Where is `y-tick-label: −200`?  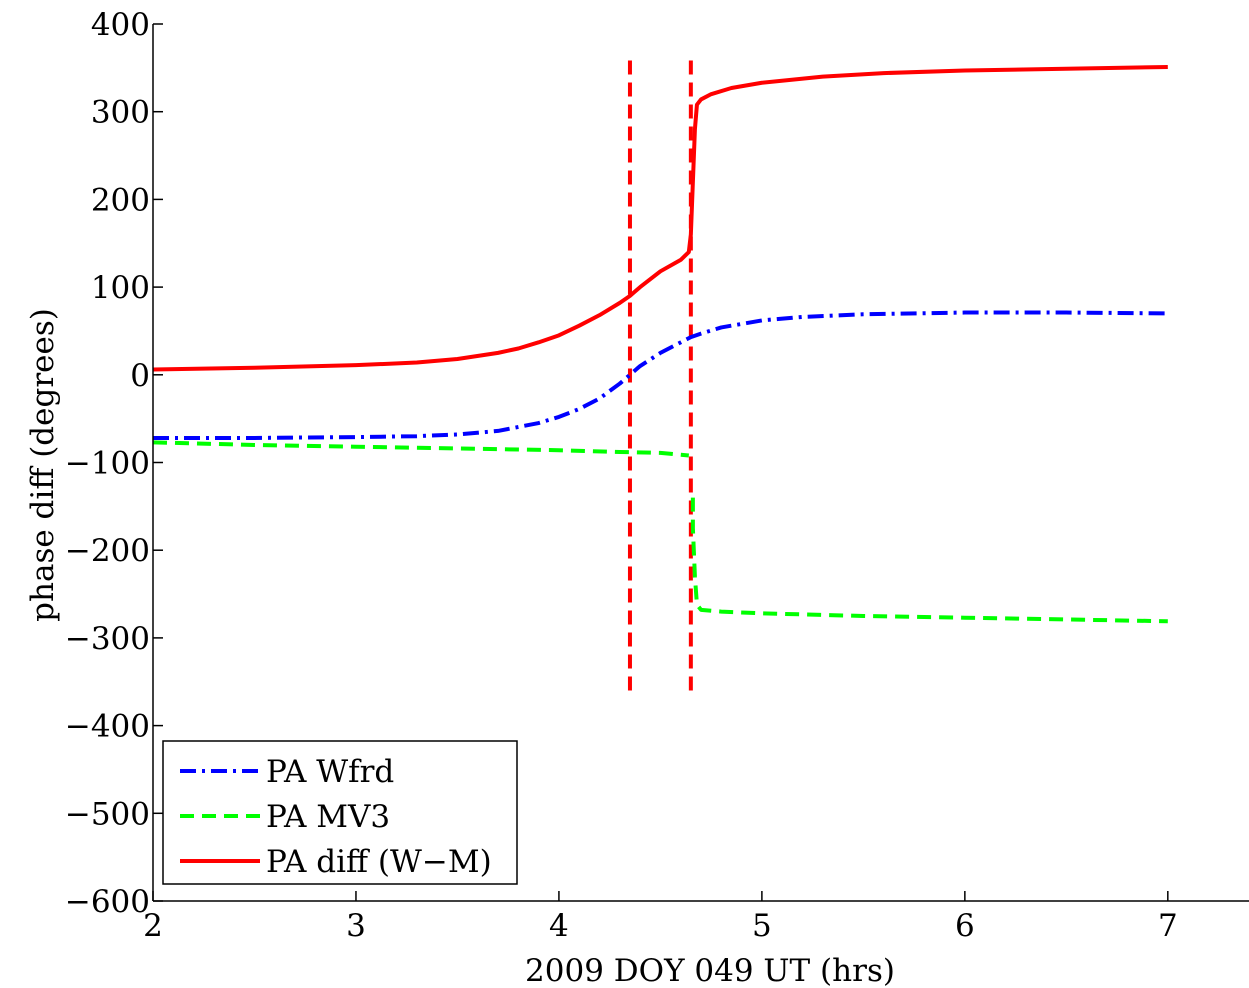
y-tick-label: −200 is located at coordinates (107, 551).